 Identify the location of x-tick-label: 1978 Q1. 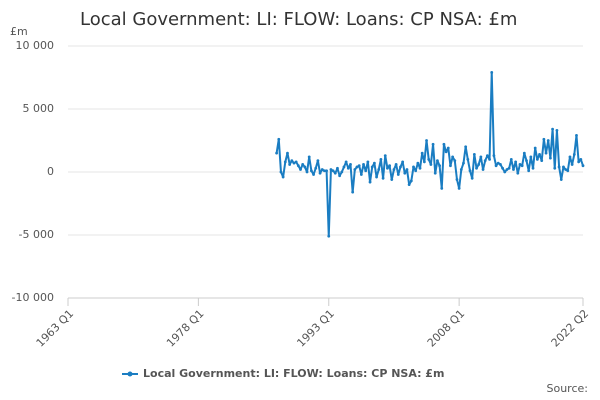
(185, 328).